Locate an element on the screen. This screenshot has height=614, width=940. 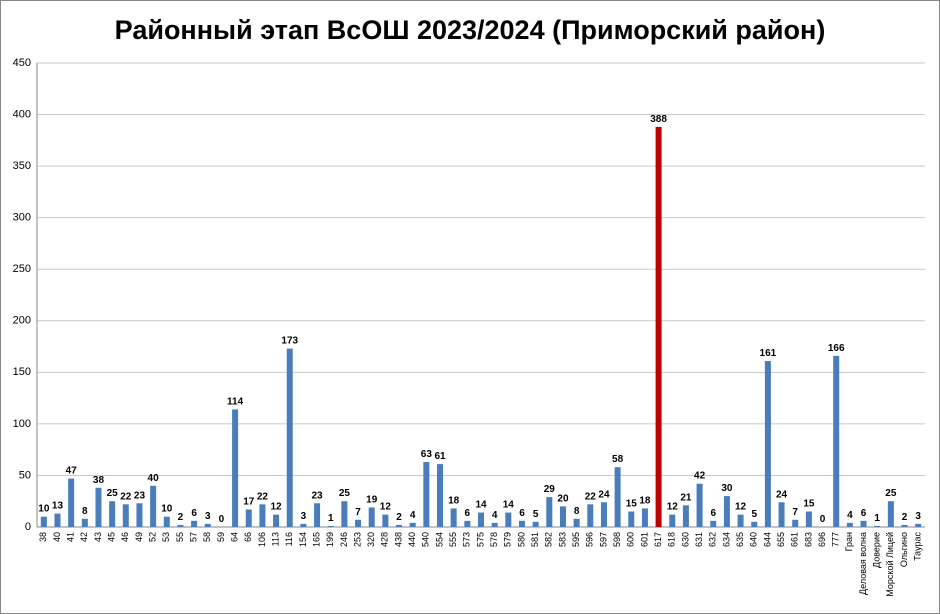
x-tick-label: 199 is located at coordinates (330, 539).